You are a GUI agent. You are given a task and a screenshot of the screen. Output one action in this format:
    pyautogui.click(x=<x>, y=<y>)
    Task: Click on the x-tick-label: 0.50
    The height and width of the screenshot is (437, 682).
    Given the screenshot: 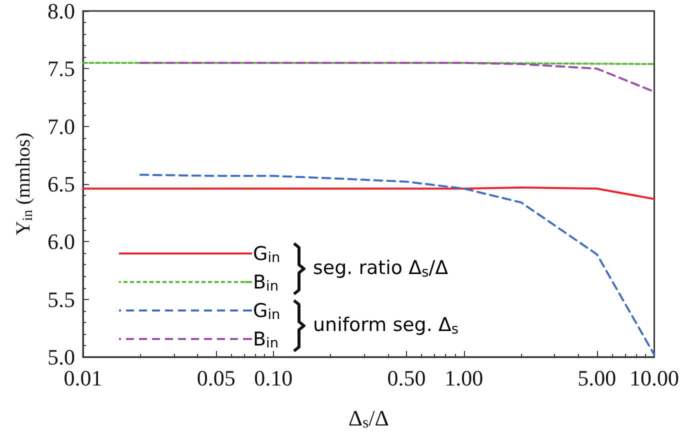 What is the action you would take?
    pyautogui.click(x=406, y=378)
    